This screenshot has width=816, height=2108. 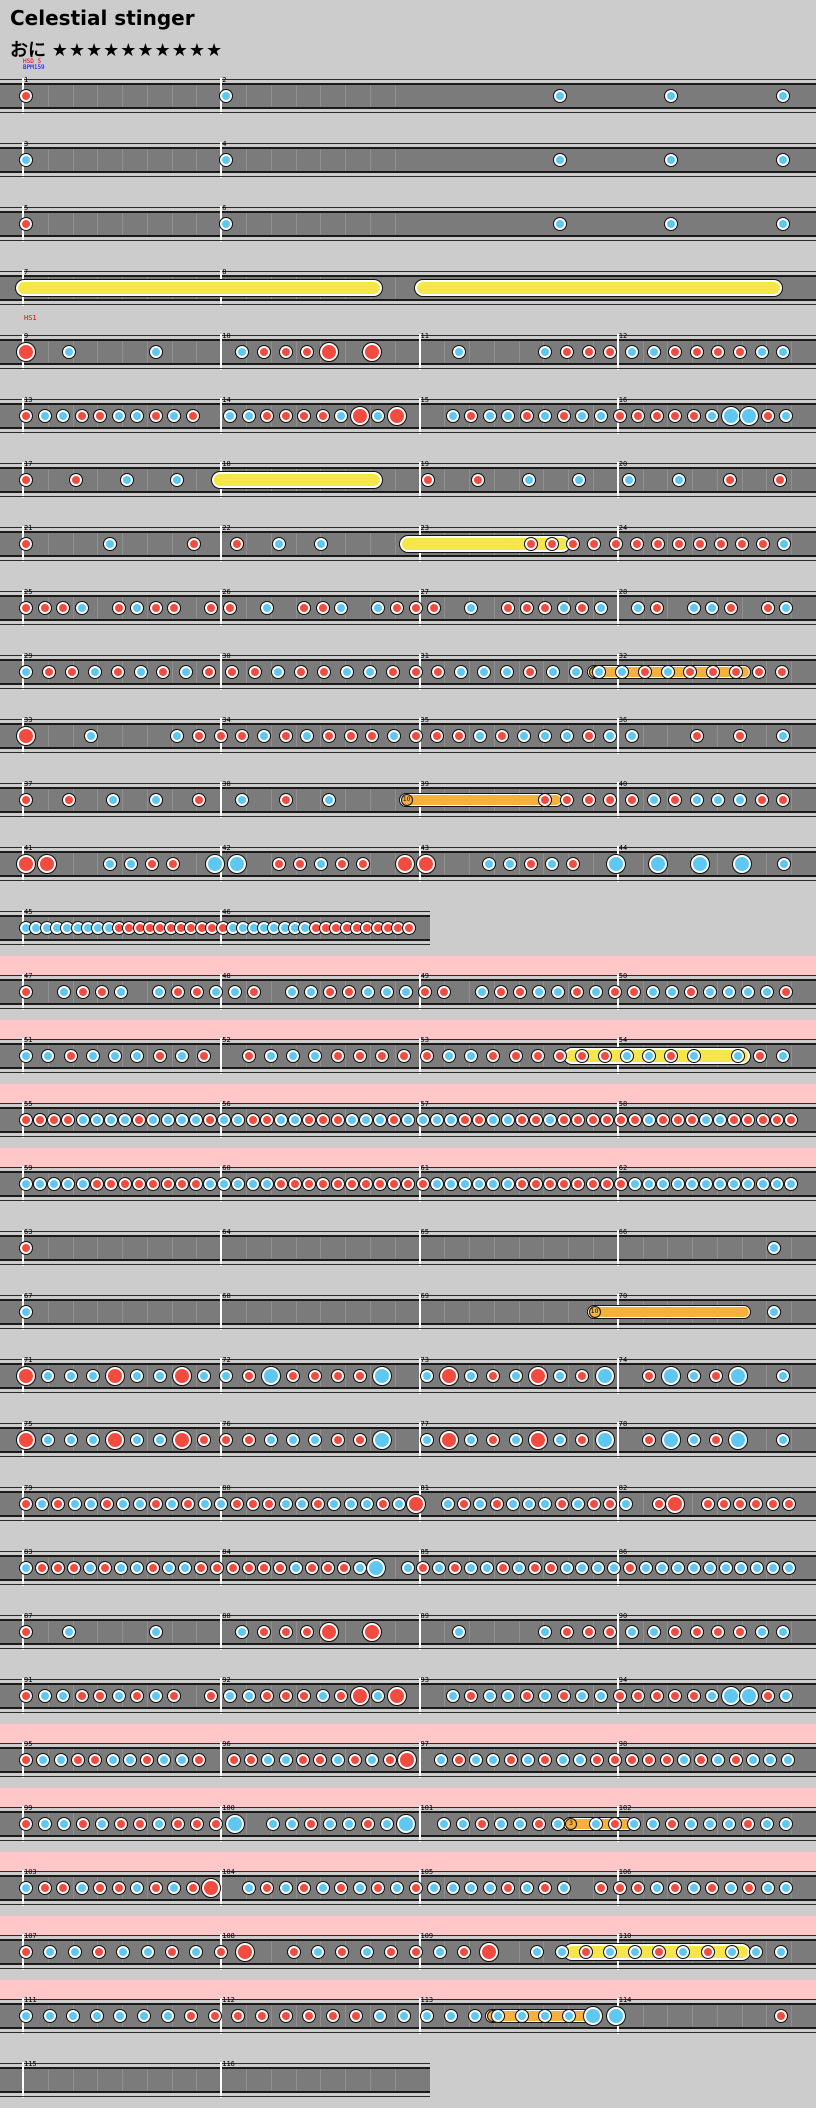 What do you see at coordinates (215, 2076) in the screenshot?
I see `chart-row: 115 116` at bounding box center [215, 2076].